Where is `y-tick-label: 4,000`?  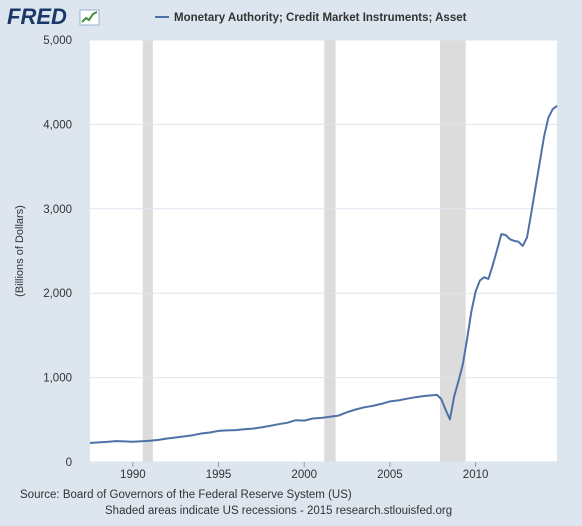 y-tick-label: 4,000 is located at coordinates (57, 125).